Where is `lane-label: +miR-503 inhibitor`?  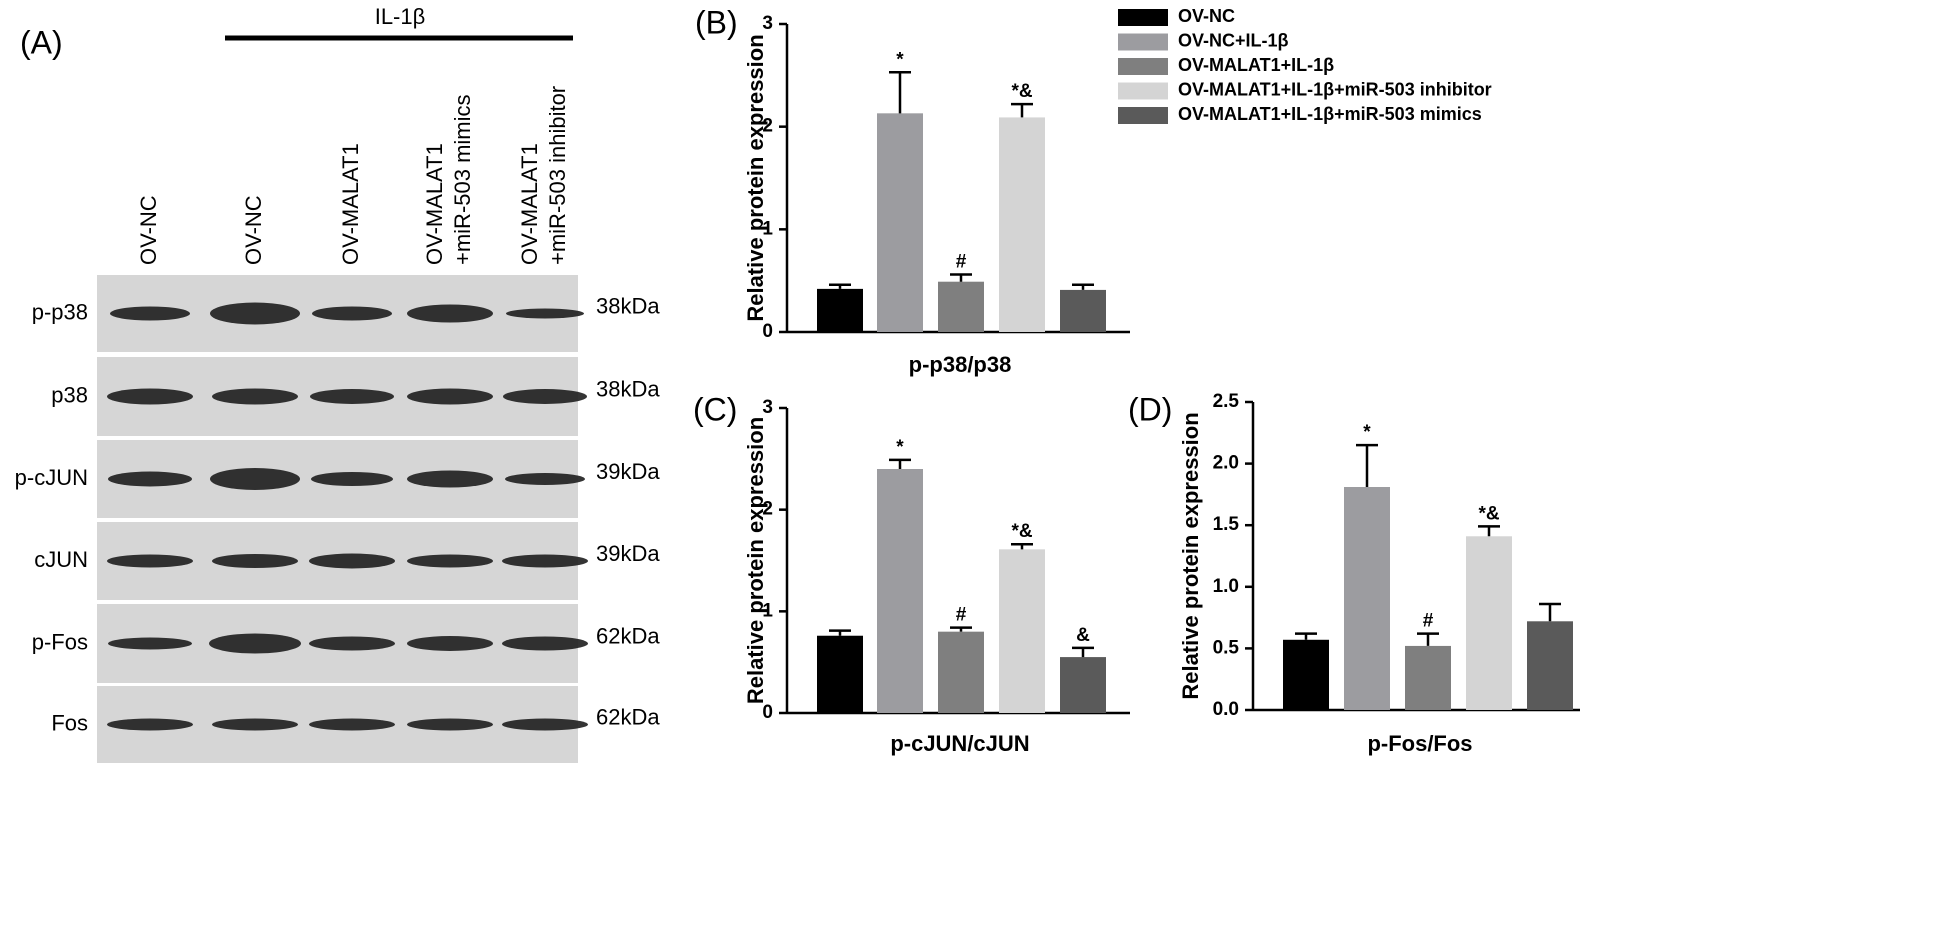 lane-label: +miR-503 inhibitor is located at coordinates (557, 175).